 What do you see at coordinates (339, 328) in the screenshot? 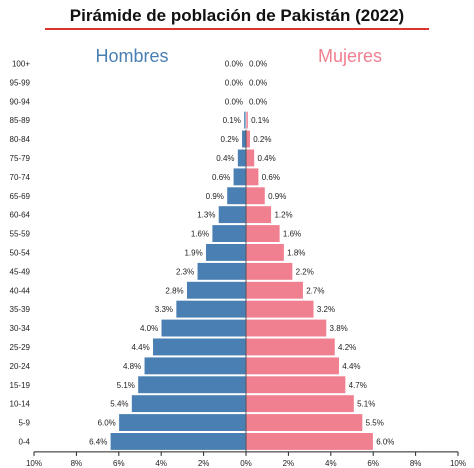
I see `value-label-mujeres-30-34: 3.8%` at bounding box center [339, 328].